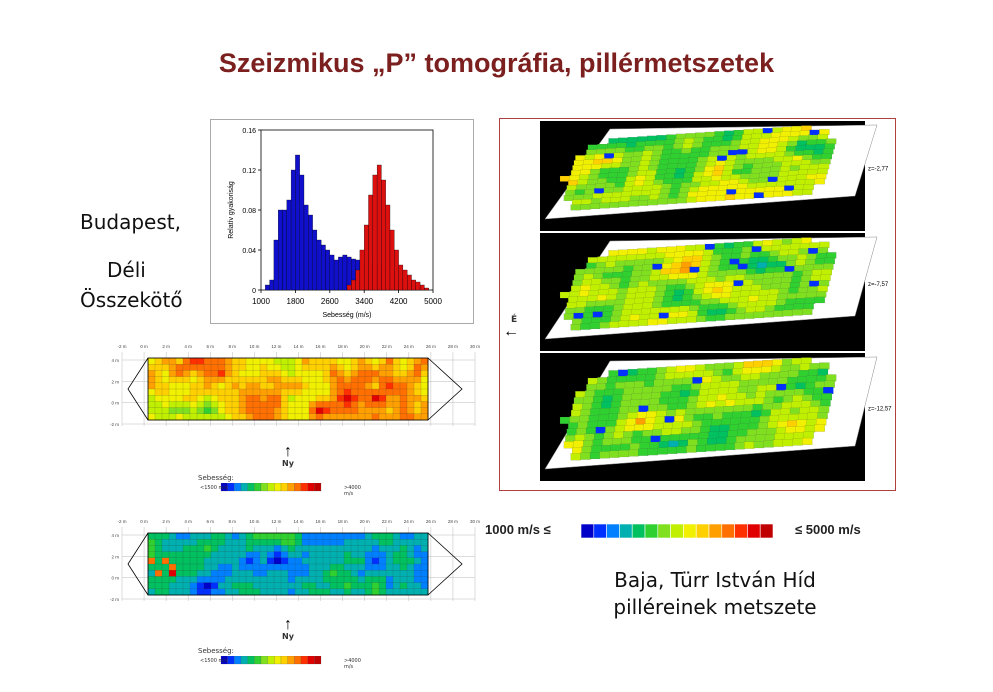  Describe the element at coordinates (122, 521) in the screenshot. I see `top-tick-label: -2 m` at that location.